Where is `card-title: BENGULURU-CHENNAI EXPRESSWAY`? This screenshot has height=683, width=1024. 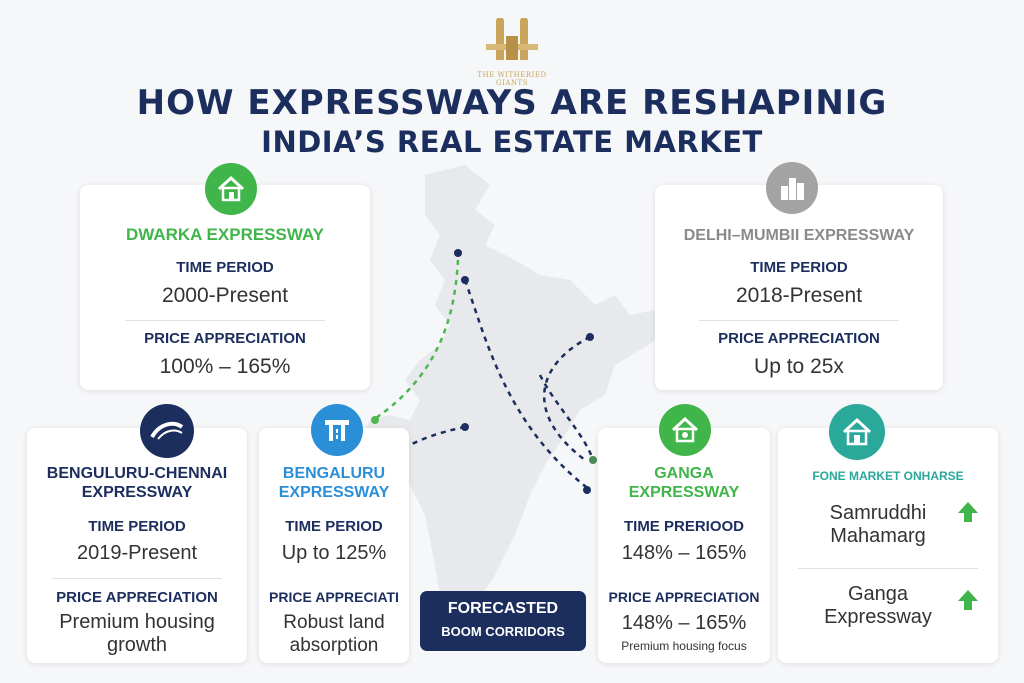
card-title: BENGULURU-CHENNAI EXPRESSWAY is located at coordinates (137, 483).